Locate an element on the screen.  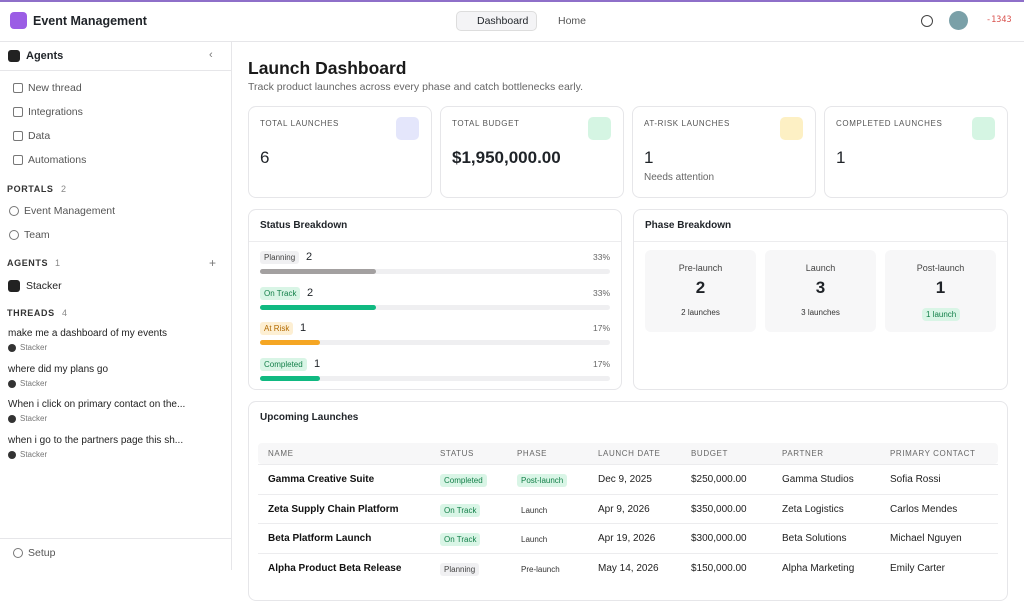
column-header: PRIMARY CONTACT is located at coordinates (933, 453).